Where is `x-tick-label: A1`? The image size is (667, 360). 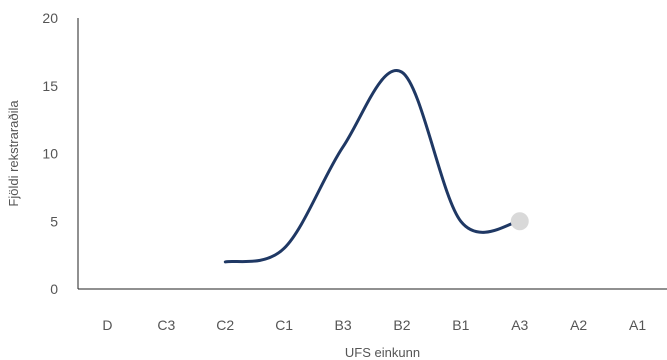 x-tick-label: A1 is located at coordinates (637, 325).